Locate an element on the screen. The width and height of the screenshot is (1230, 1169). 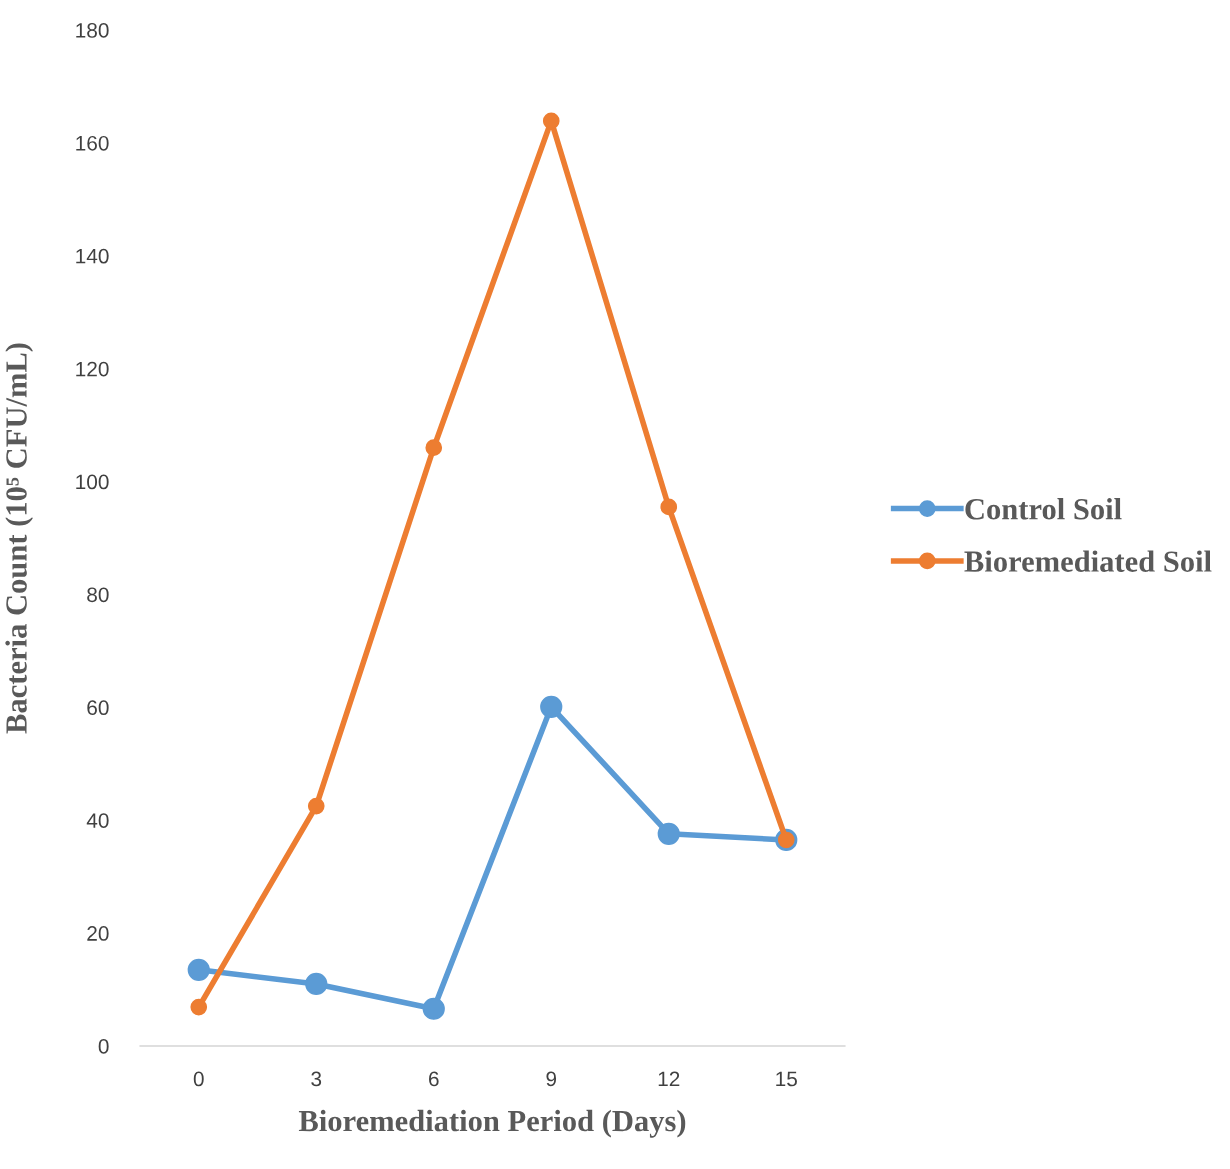
y-tick-label: 140 is located at coordinates (92, 256).